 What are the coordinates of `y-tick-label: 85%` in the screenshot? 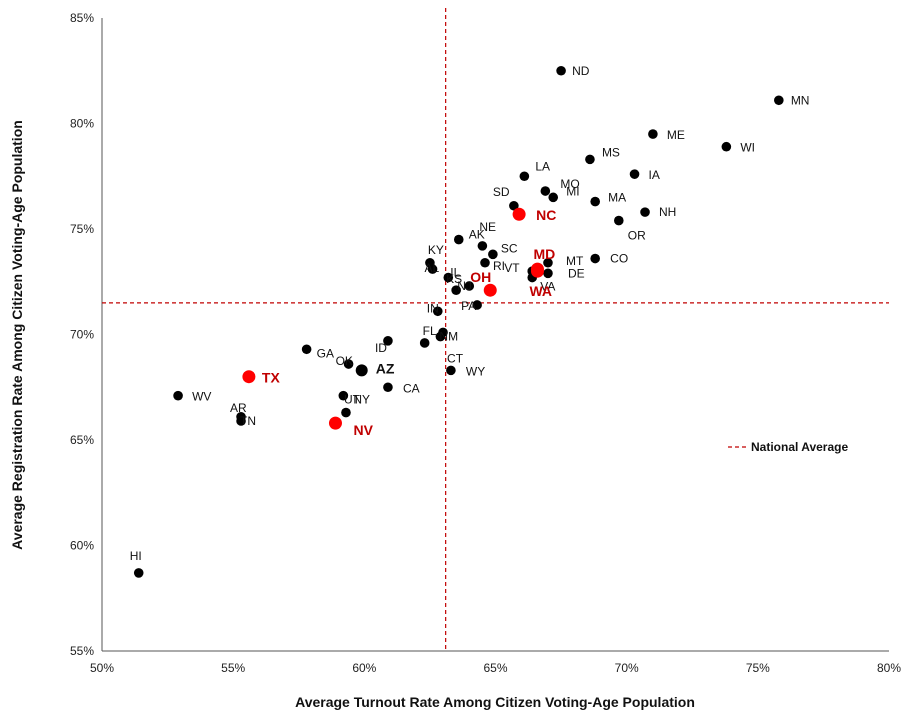 It's located at (82, 18).